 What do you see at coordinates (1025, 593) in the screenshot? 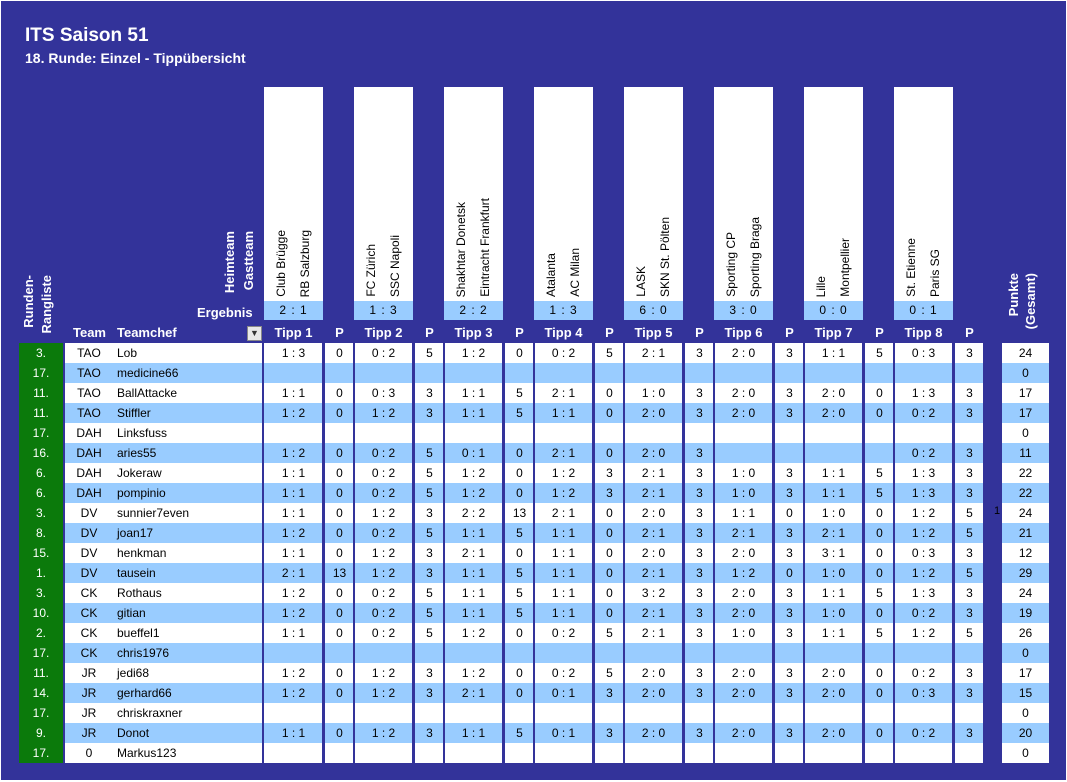
I see `total-points-cell: 24` at bounding box center [1025, 593].